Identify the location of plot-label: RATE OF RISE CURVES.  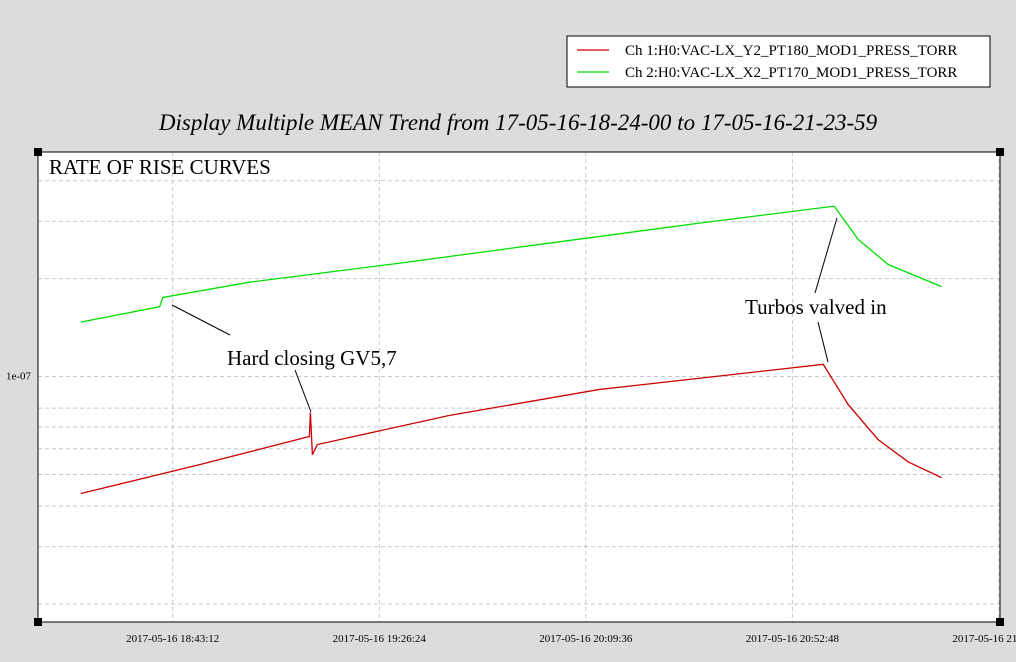
(160, 167).